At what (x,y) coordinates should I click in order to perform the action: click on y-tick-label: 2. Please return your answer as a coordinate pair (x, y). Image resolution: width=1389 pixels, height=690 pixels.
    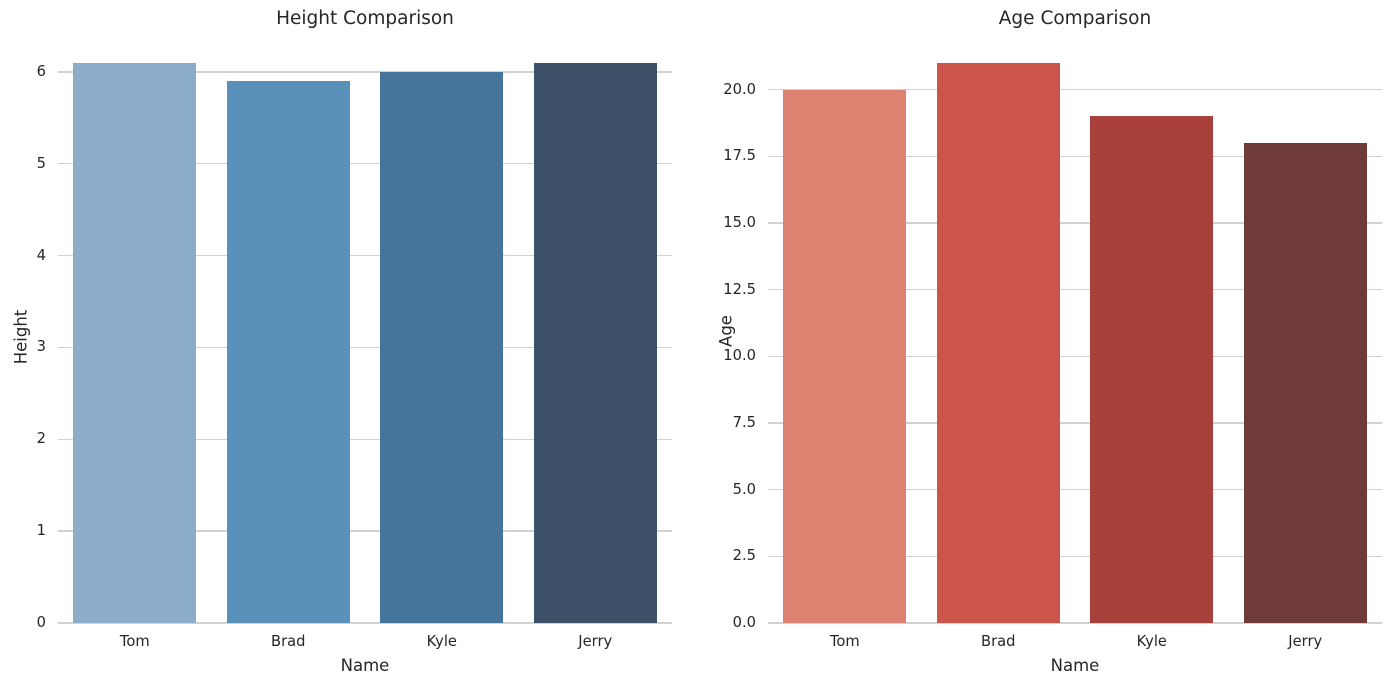
    Looking at the image, I should click on (41, 439).